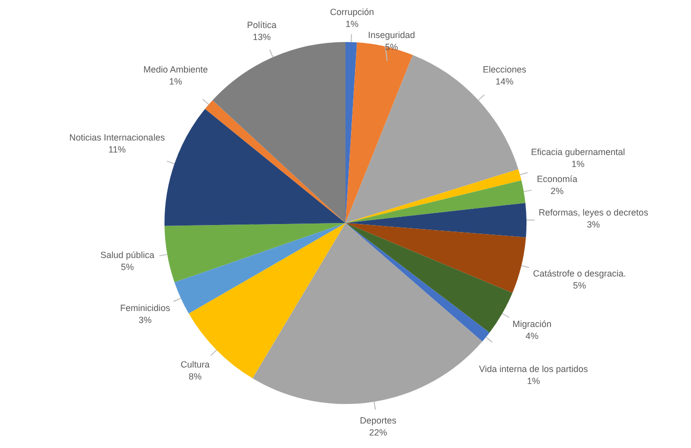 Image resolution: width=691 pixels, height=448 pixels. Describe the element at coordinates (593, 213) in the screenshot. I see `slice-label: Reformas, leyes o decretos` at that location.